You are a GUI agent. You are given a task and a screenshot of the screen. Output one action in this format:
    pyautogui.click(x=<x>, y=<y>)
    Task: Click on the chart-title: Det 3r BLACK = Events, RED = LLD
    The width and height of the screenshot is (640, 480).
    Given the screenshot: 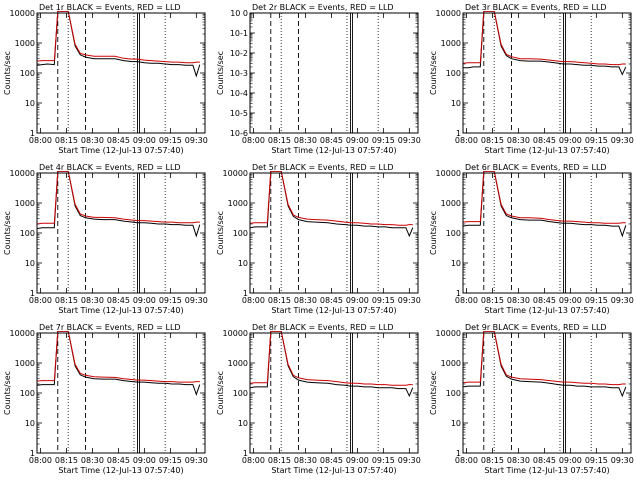 What is the action you would take?
    pyautogui.click(x=536, y=7)
    